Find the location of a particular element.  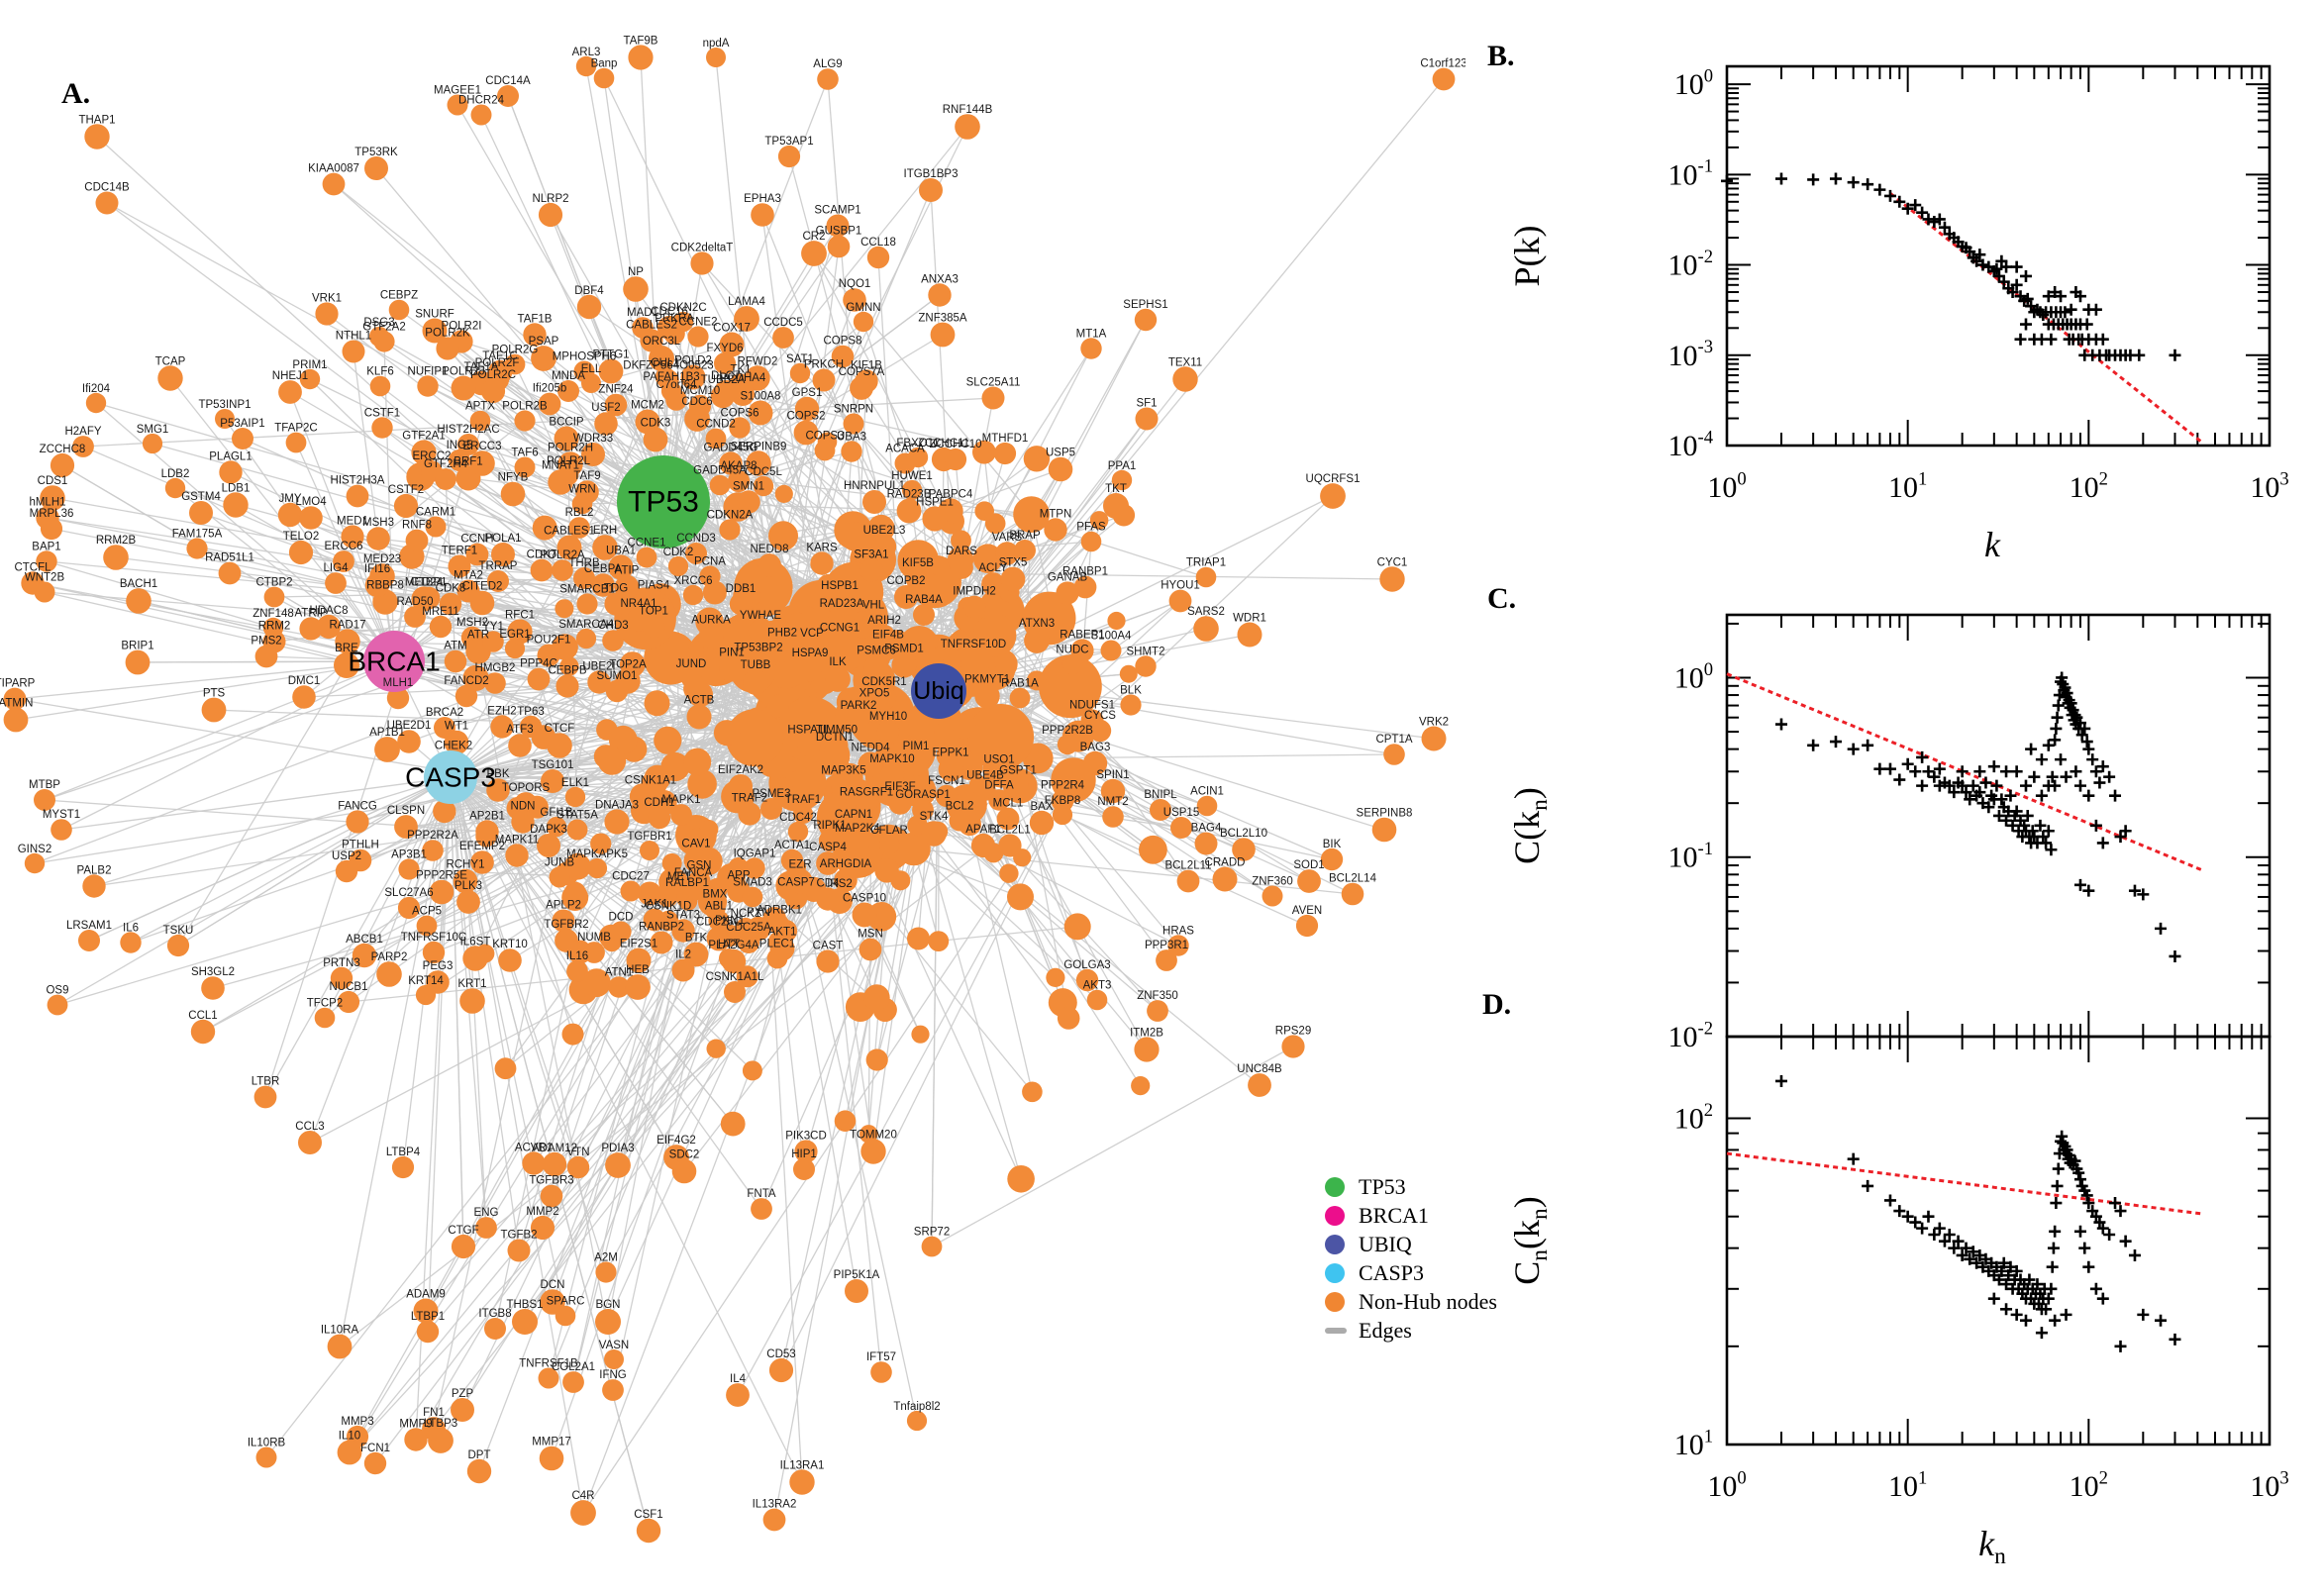

gene-label: ILK is located at coordinates (838, 662).